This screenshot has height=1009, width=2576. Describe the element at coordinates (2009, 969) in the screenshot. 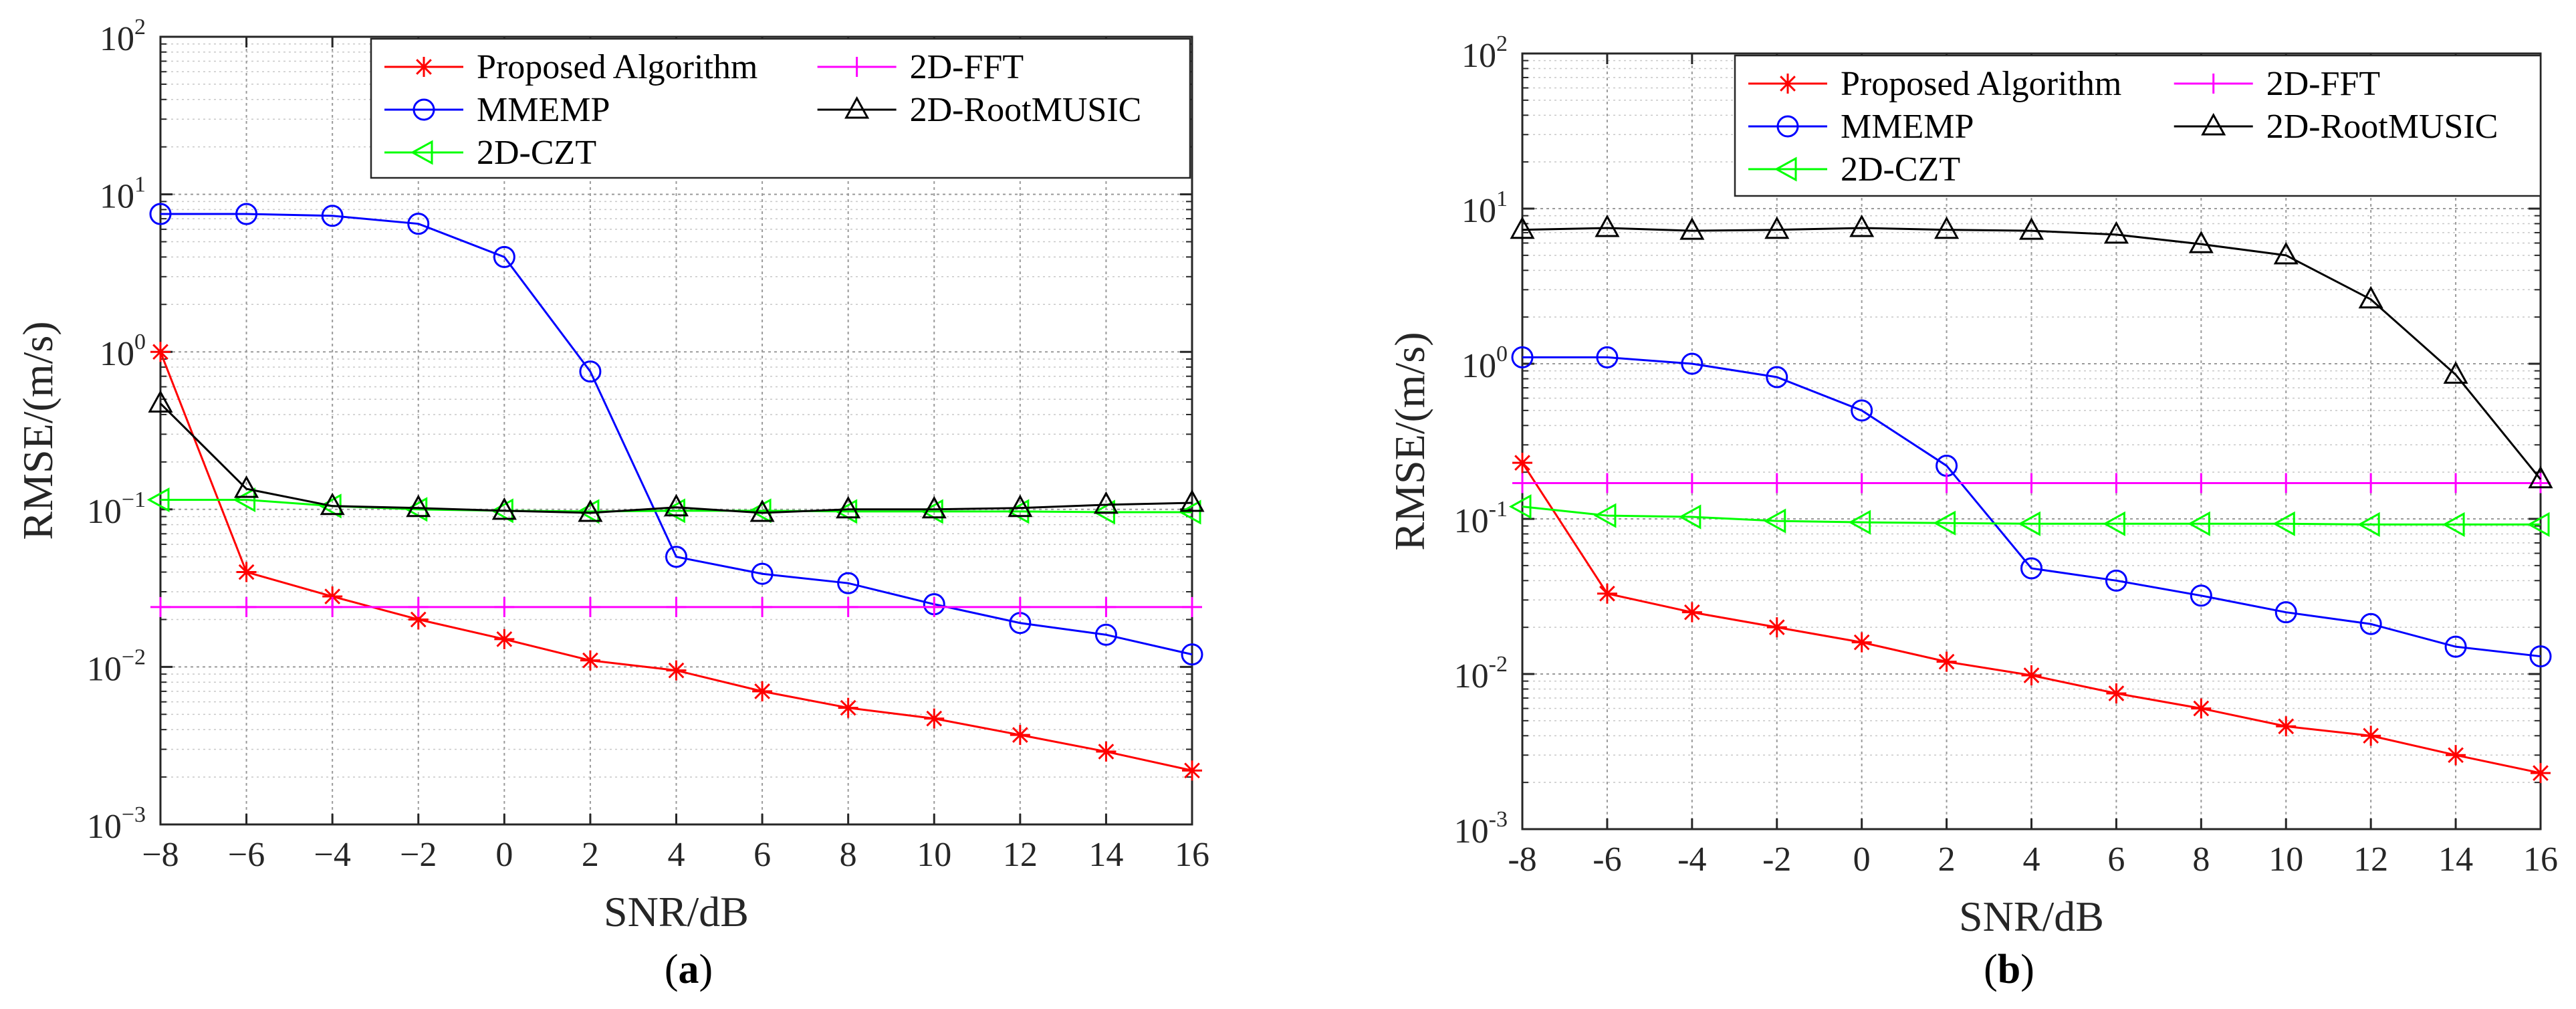

I see `panel-caption: (b)` at that location.